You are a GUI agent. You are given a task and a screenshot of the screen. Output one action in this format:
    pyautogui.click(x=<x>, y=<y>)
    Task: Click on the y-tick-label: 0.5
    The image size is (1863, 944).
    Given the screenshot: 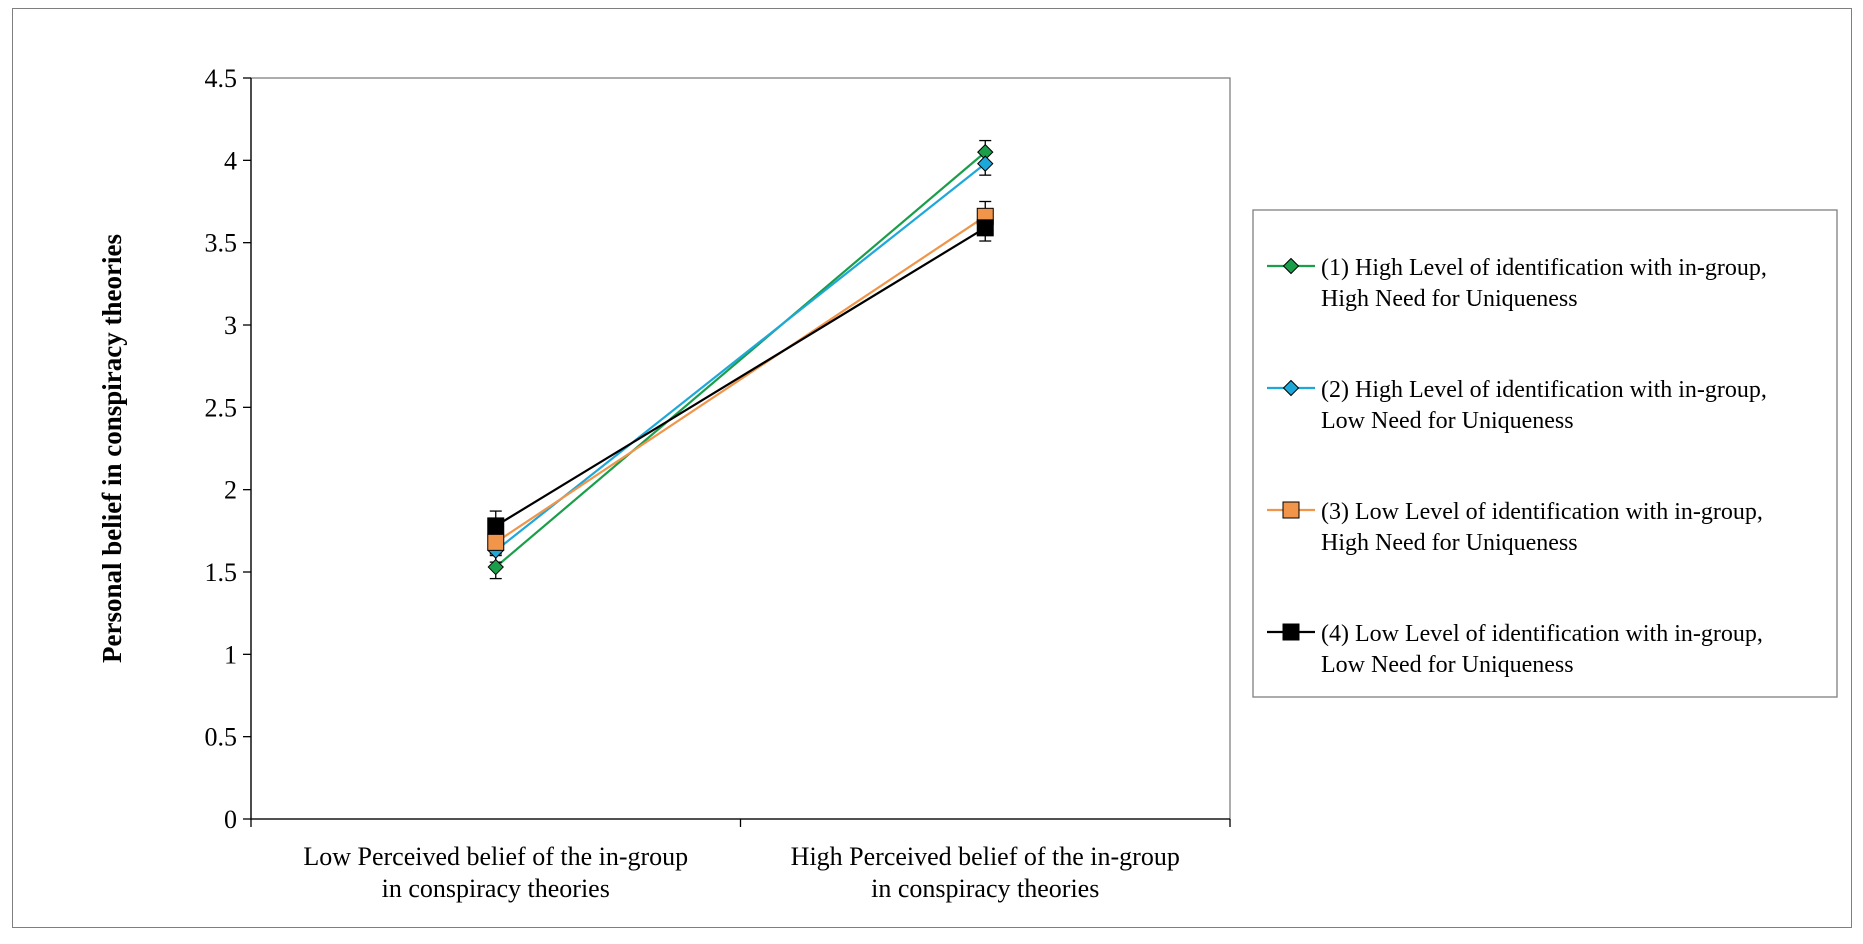 What is the action you would take?
    pyautogui.click(x=221, y=737)
    